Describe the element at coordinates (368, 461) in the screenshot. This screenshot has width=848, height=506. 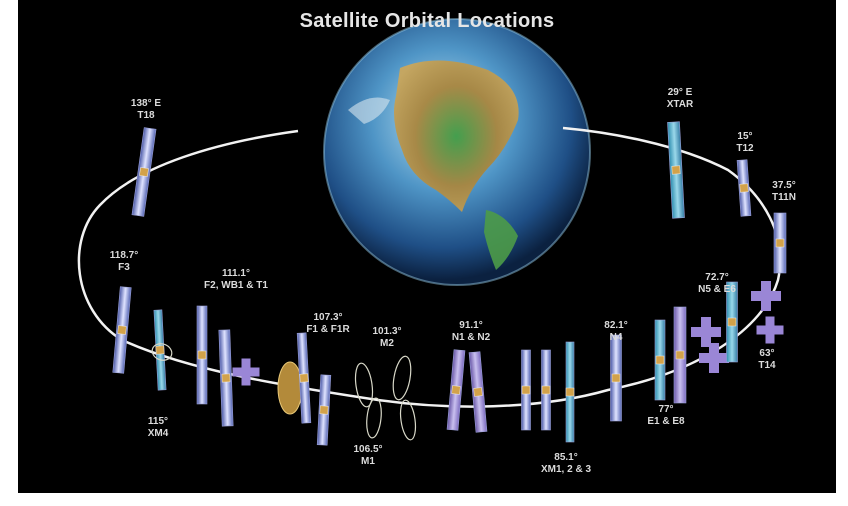
I see `satellite-name: M1` at that location.